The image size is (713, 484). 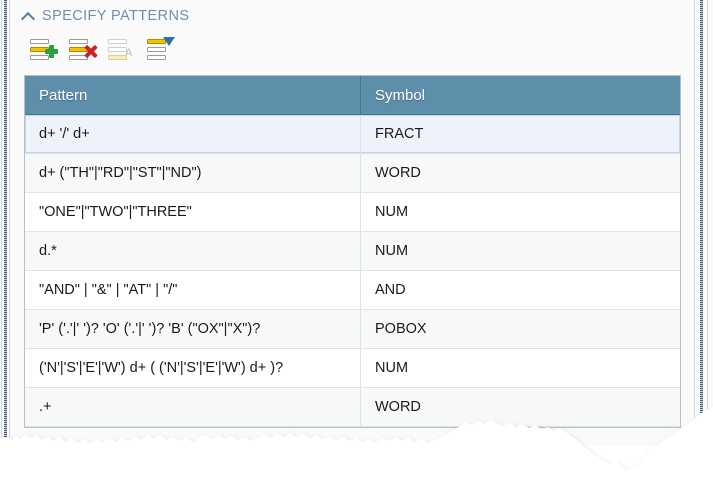 I want to click on table-row: "ONE"|"TWO"|"THREE" NUM, so click(x=352, y=212).